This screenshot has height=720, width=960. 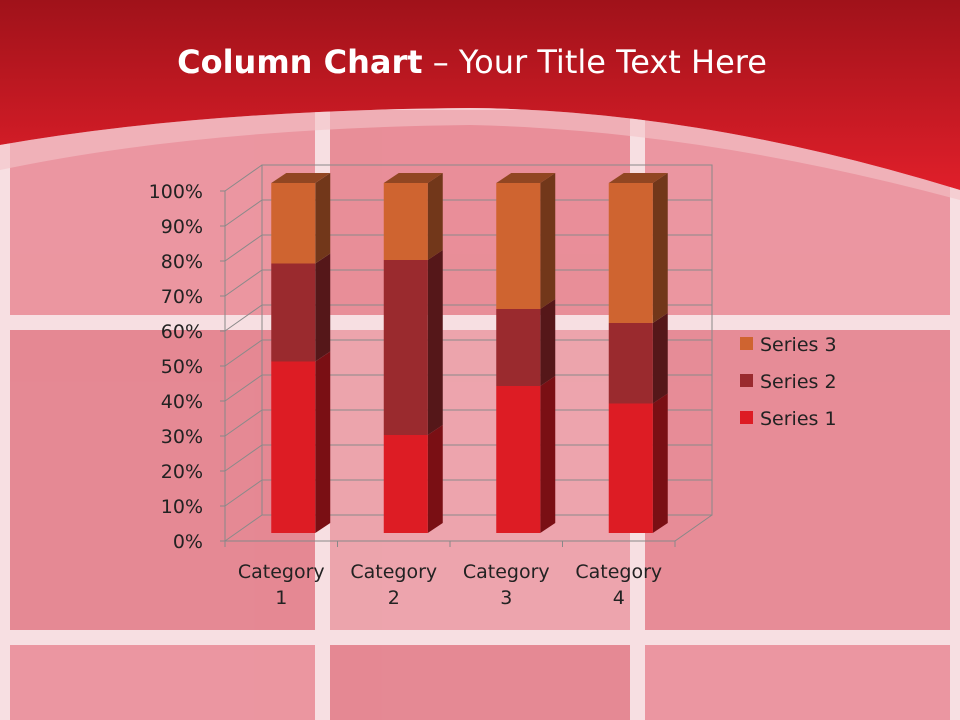 What do you see at coordinates (182, 367) in the screenshot?
I see `y-tick-label: 50%` at bounding box center [182, 367].